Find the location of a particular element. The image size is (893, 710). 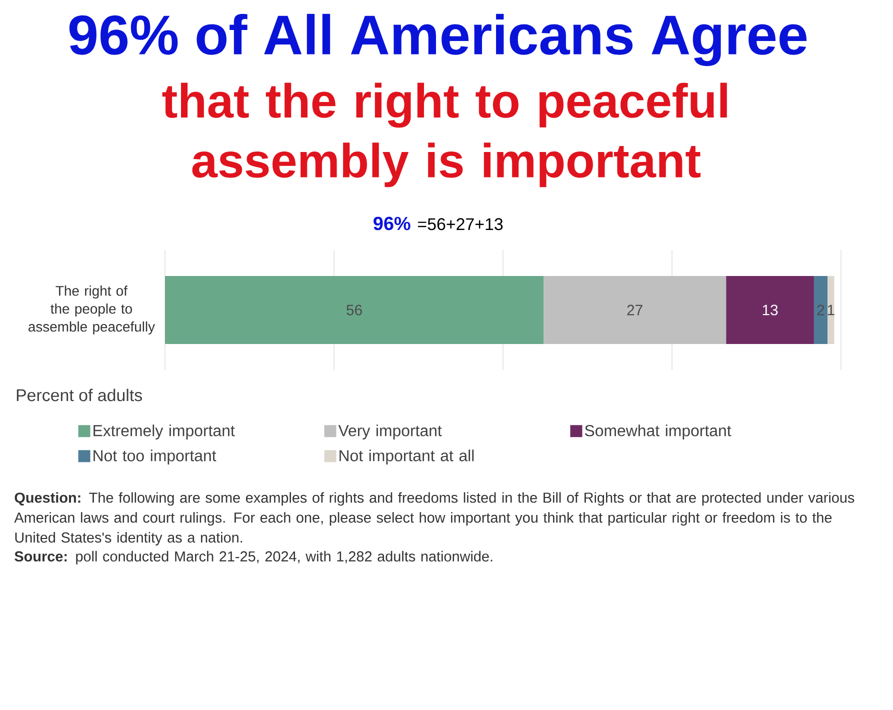

legend-label: Not too important is located at coordinates (155, 457).